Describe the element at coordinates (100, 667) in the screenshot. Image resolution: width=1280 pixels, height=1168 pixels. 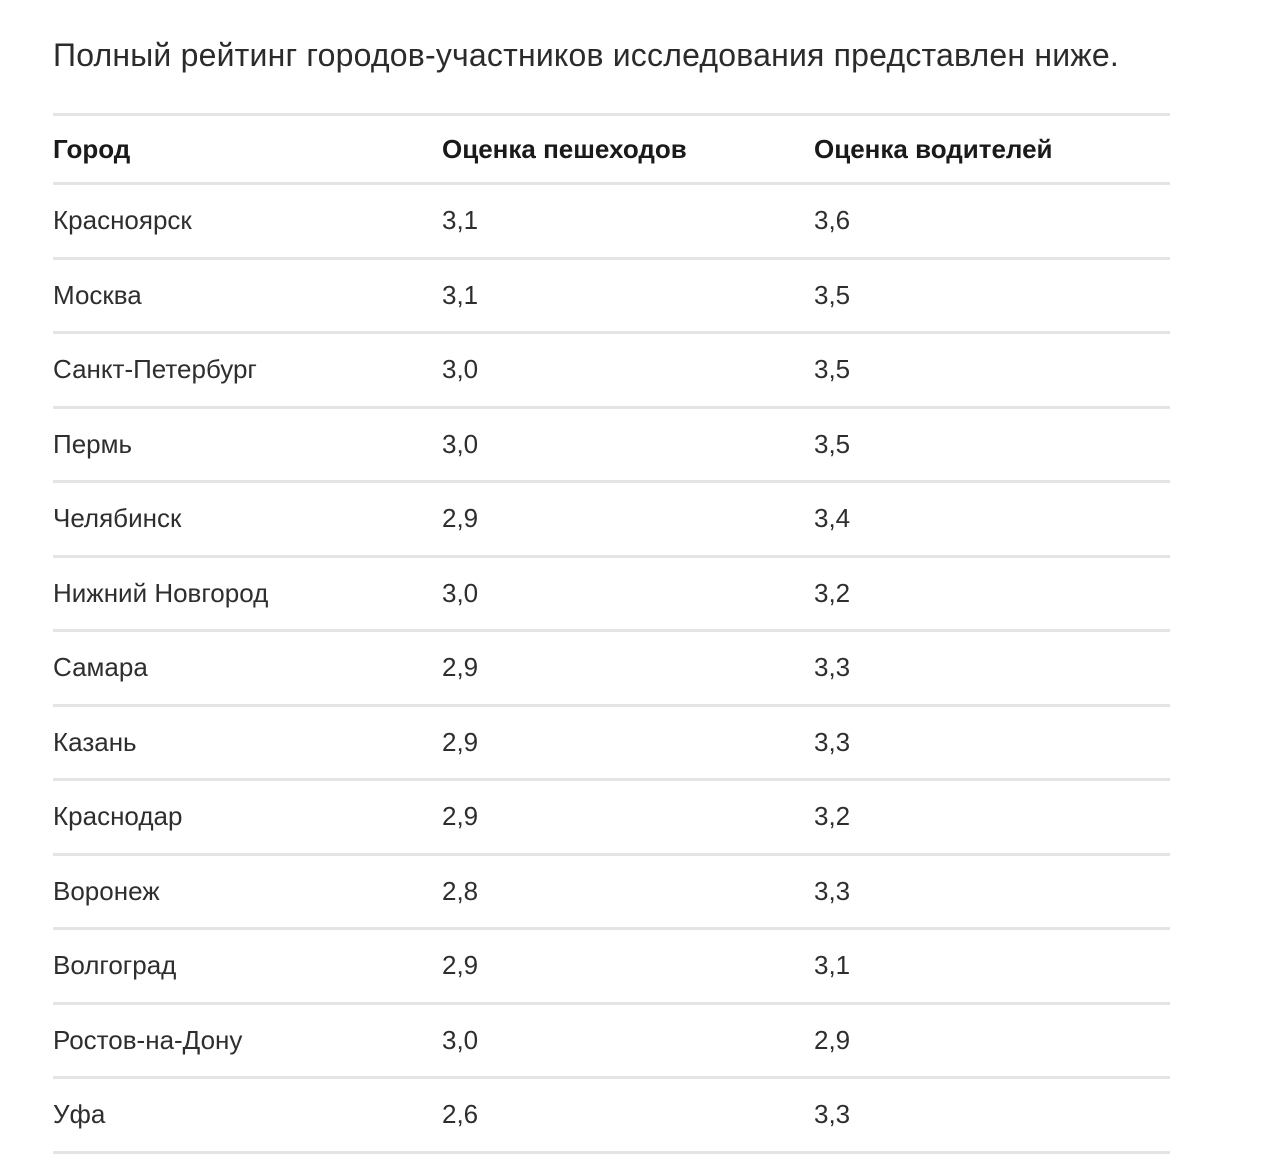
I see `city-name: Самара` at that location.